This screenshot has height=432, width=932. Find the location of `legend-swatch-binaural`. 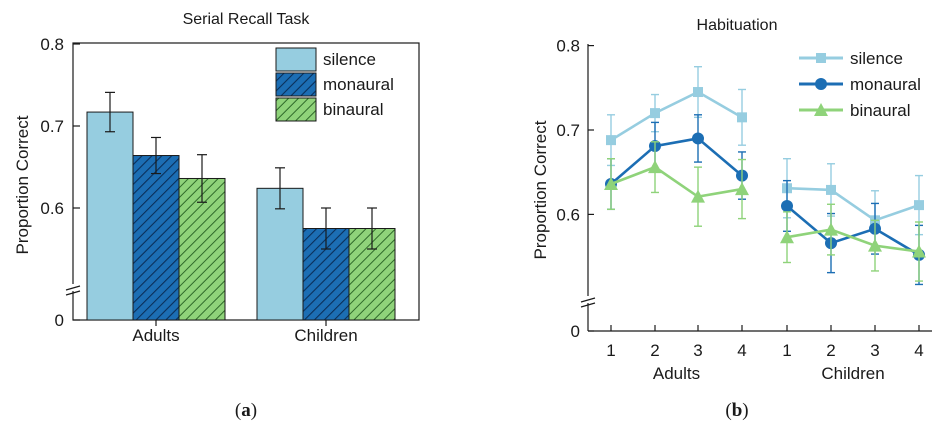

legend-swatch-binaural is located at coordinates (296, 109).